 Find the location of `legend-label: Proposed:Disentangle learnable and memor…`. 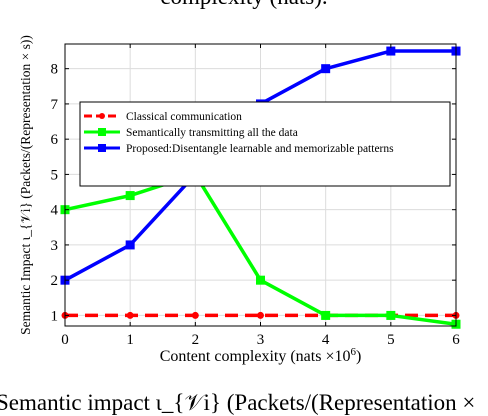

legend-label: Proposed:Disentangle learnable and memor… is located at coordinates (260, 149).